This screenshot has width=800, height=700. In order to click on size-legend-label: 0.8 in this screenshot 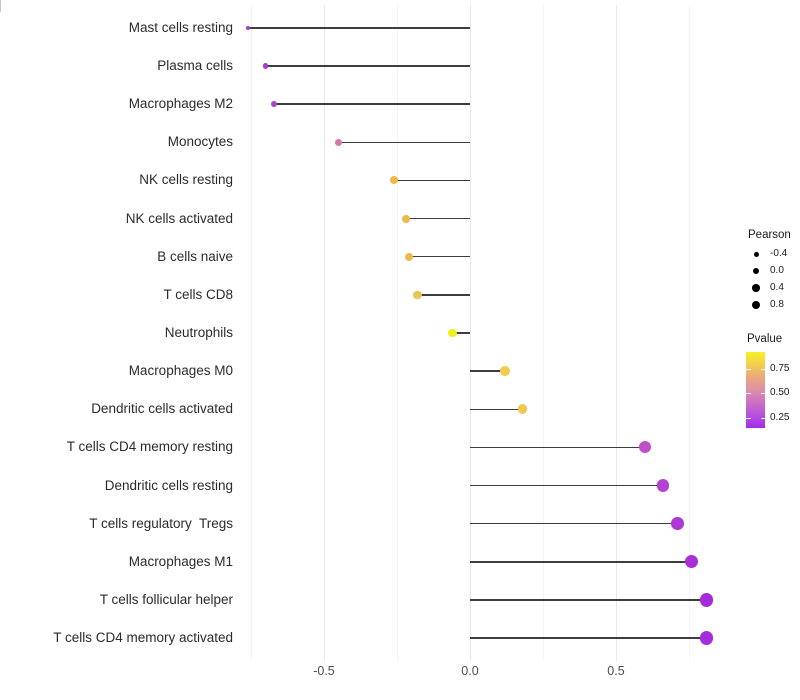, I will do `click(777, 304)`.